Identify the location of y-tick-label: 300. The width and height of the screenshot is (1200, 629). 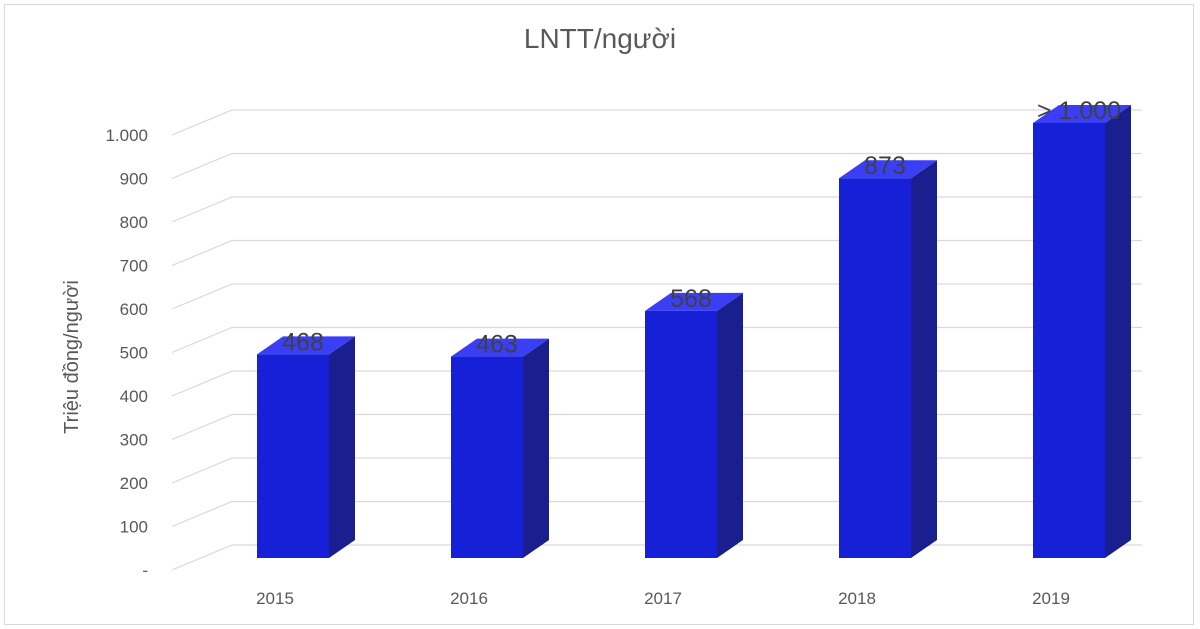
(134, 440).